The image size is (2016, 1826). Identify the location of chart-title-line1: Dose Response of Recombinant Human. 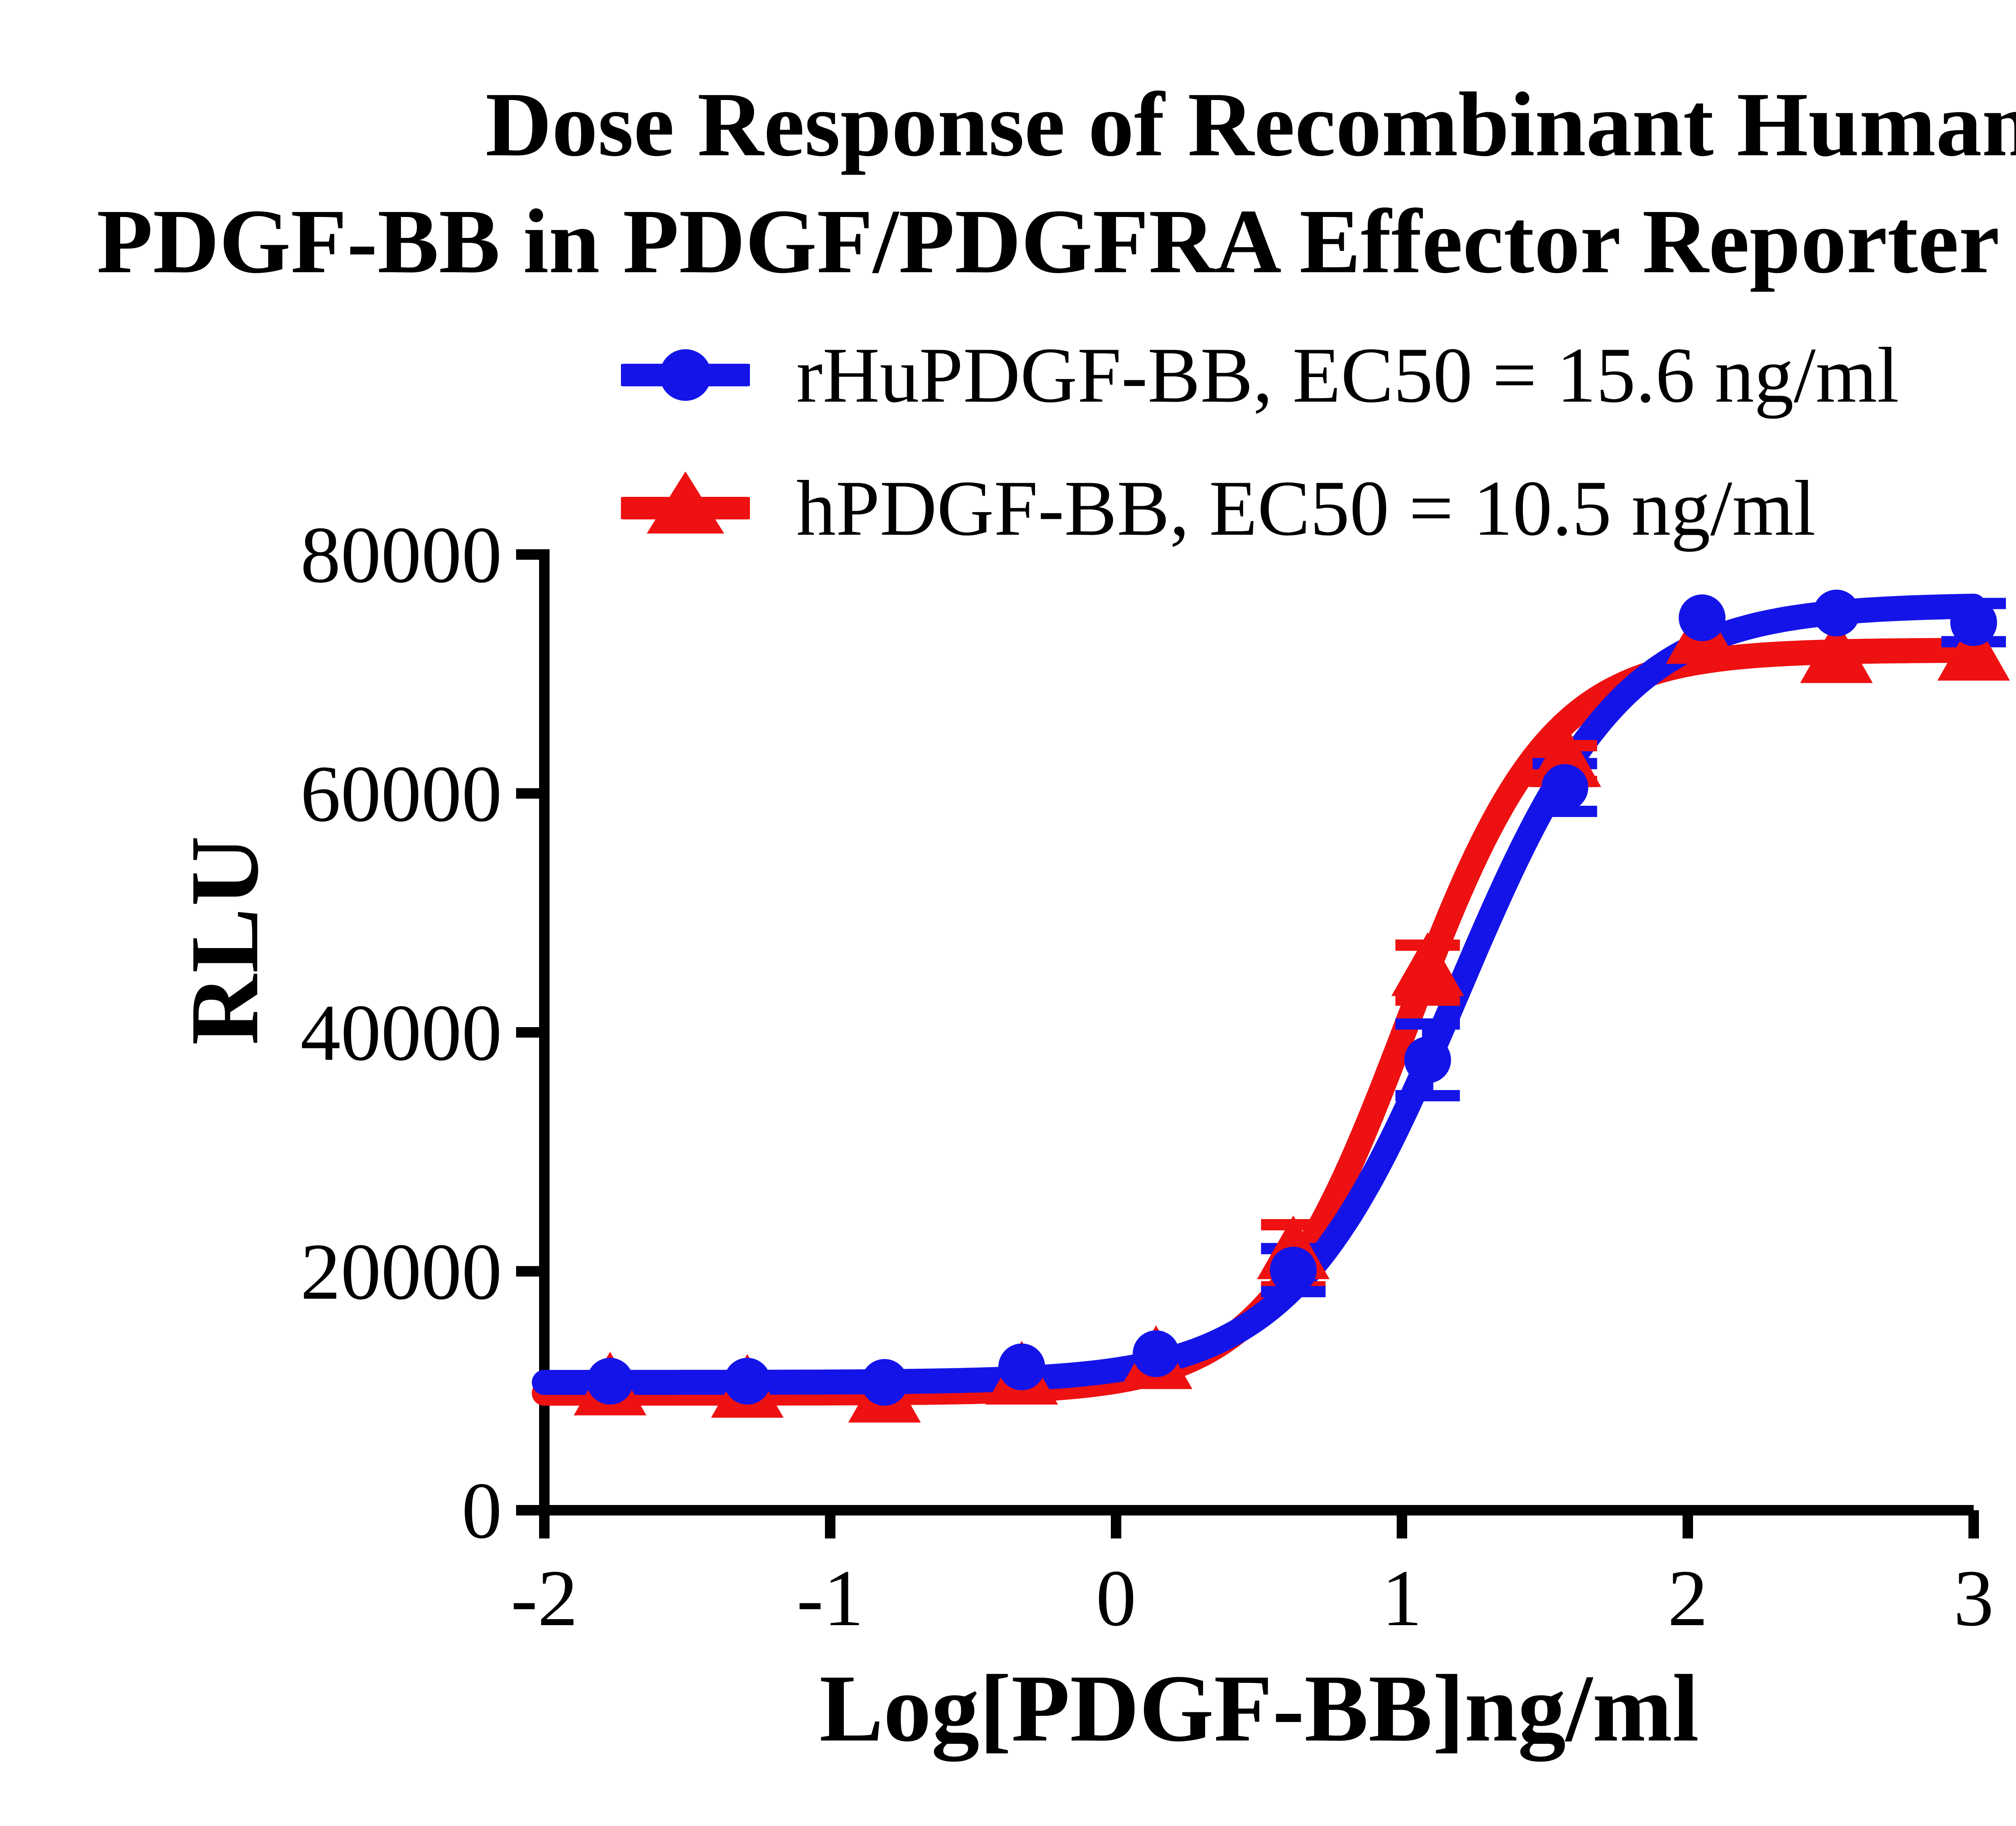
(1250, 124).